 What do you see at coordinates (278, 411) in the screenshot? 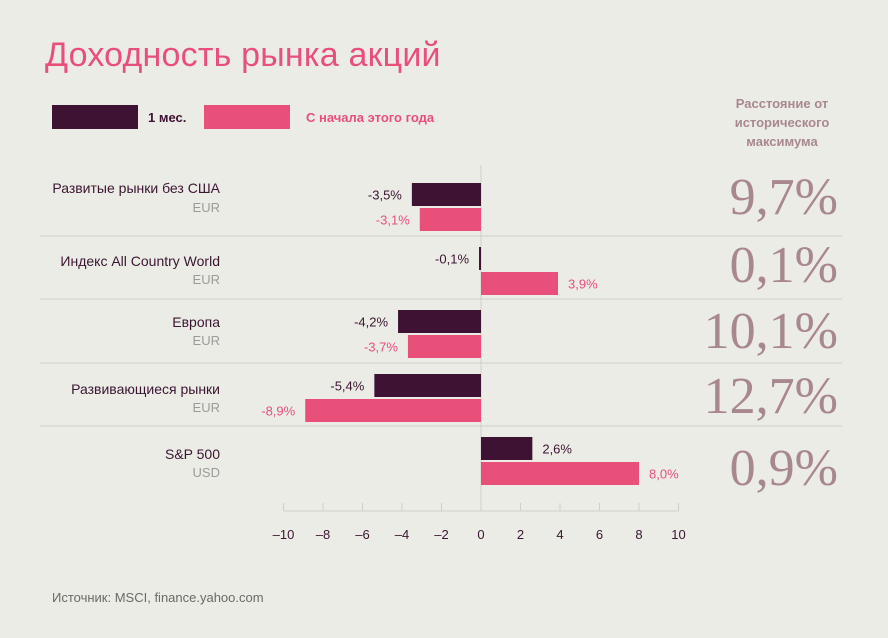
I see `bar-value-label: -8,9%` at bounding box center [278, 411].